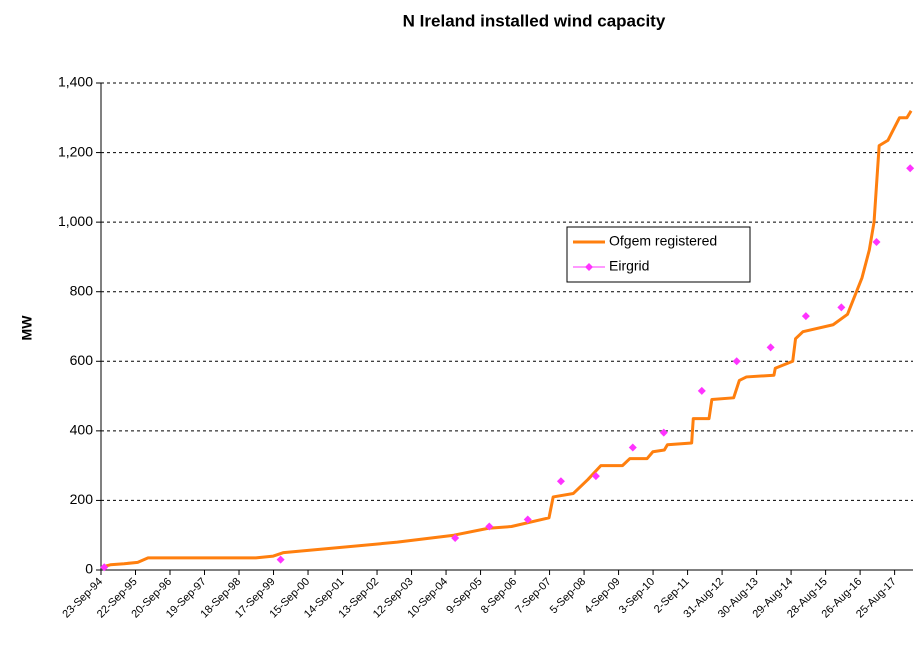 The image size is (915, 649). I want to click on y-tick-label: 1,000, so click(75, 221).